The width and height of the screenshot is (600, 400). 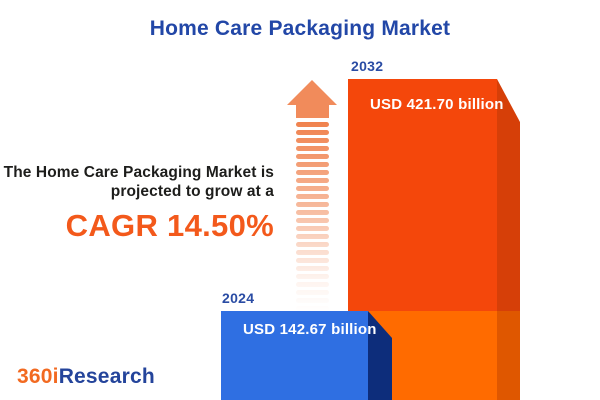 What do you see at coordinates (310, 329) in the screenshot?
I see `bar-2024-value-label: USD 142.67 billion` at bounding box center [310, 329].